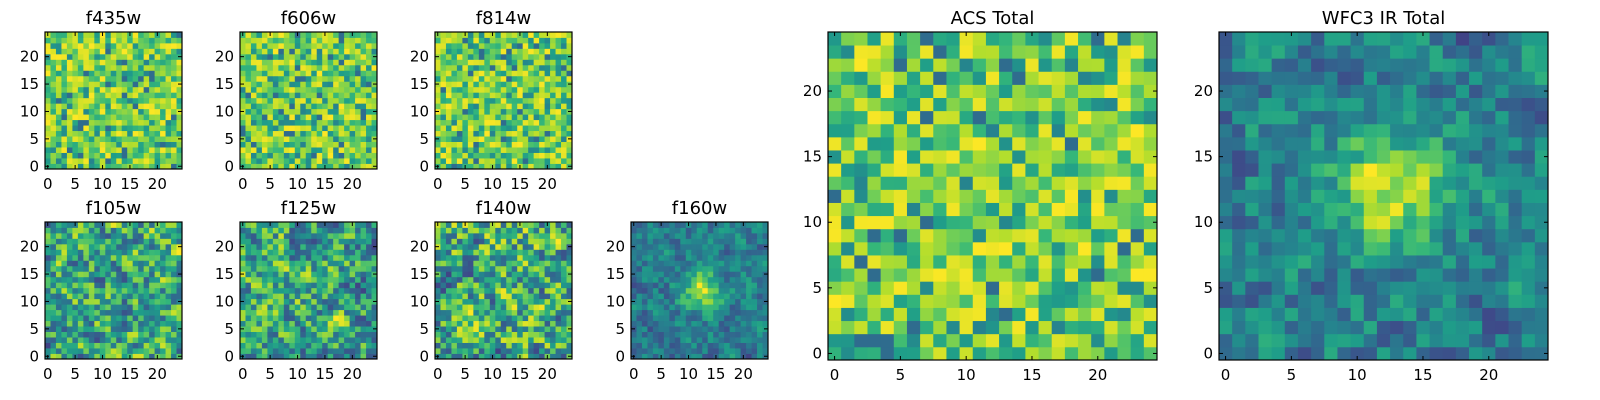 Image resolution: width=1600 pixels, height=400 pixels. I want to click on panel-title: f105w, so click(113, 208).